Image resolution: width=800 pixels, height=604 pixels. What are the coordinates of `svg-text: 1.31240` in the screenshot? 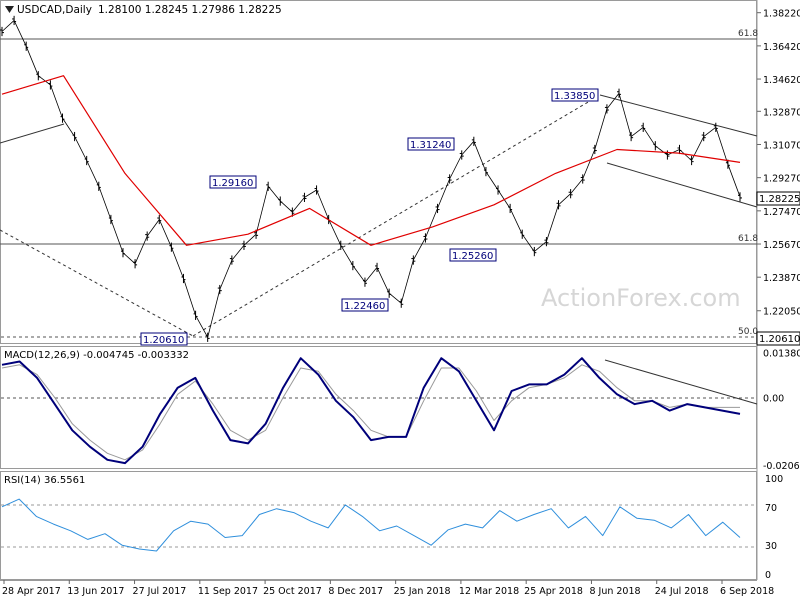 It's located at (430, 145).